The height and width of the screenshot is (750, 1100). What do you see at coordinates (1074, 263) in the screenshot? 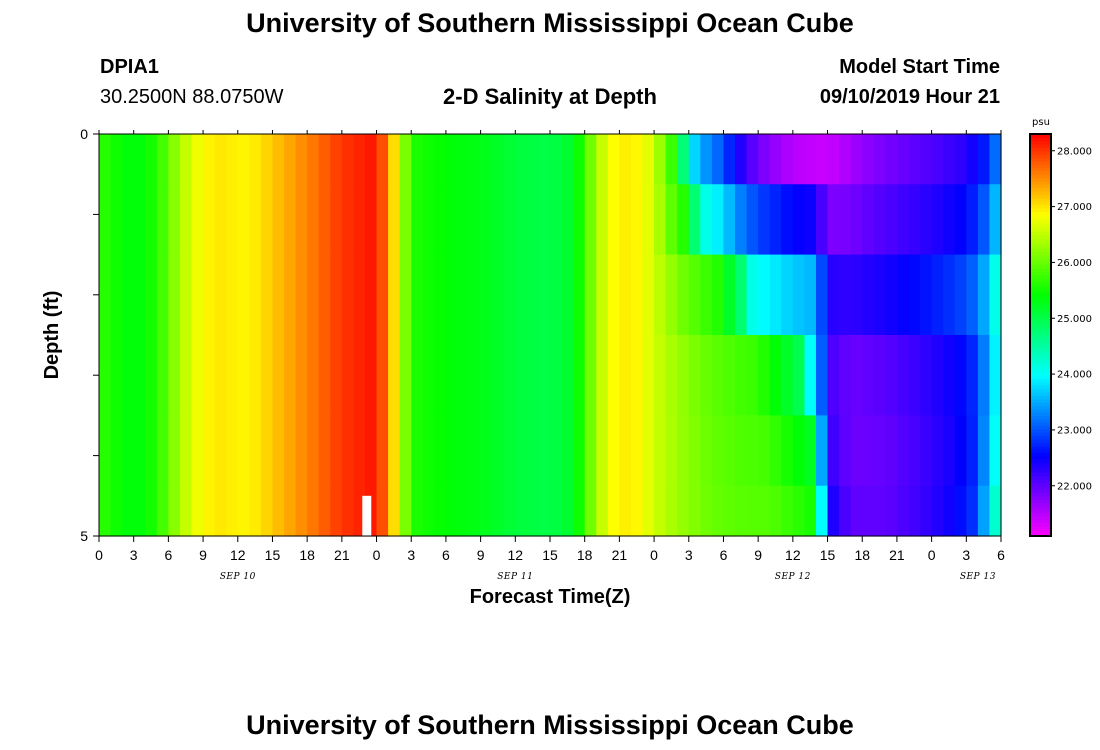
I see `colorbar-tick-label: 26.000` at bounding box center [1074, 263].